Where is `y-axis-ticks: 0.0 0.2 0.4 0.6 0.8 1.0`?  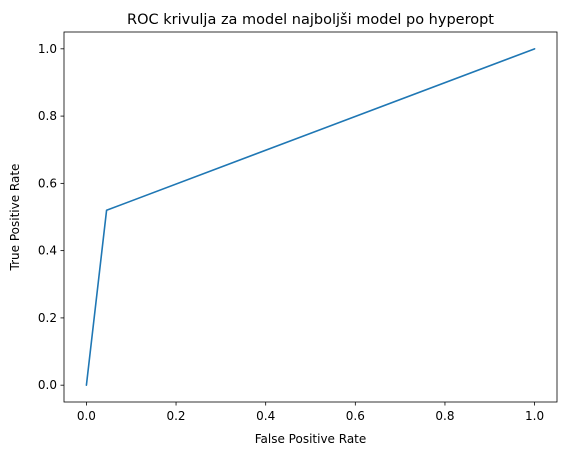 y-axis-ticks: 0.0 0.2 0.4 0.6 0.8 1.0 is located at coordinates (51, 217).